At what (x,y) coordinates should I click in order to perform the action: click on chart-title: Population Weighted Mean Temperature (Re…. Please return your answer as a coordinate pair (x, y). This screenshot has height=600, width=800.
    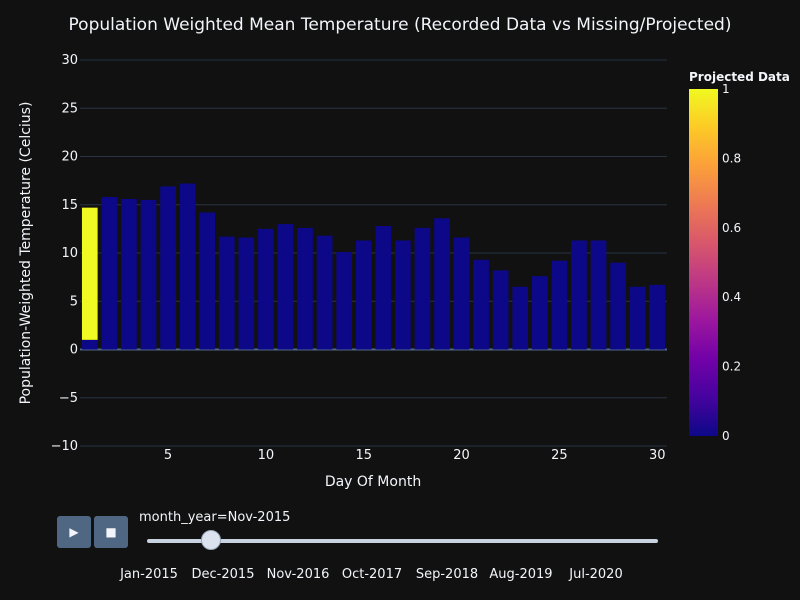
    Looking at the image, I should click on (400, 25).